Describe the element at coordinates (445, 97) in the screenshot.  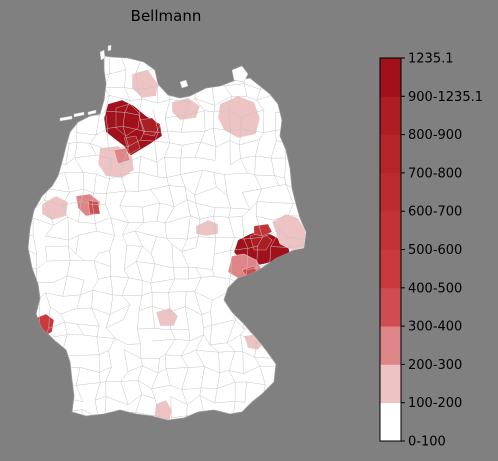
I see `legend-tick-label: 900-1235.1` at that location.